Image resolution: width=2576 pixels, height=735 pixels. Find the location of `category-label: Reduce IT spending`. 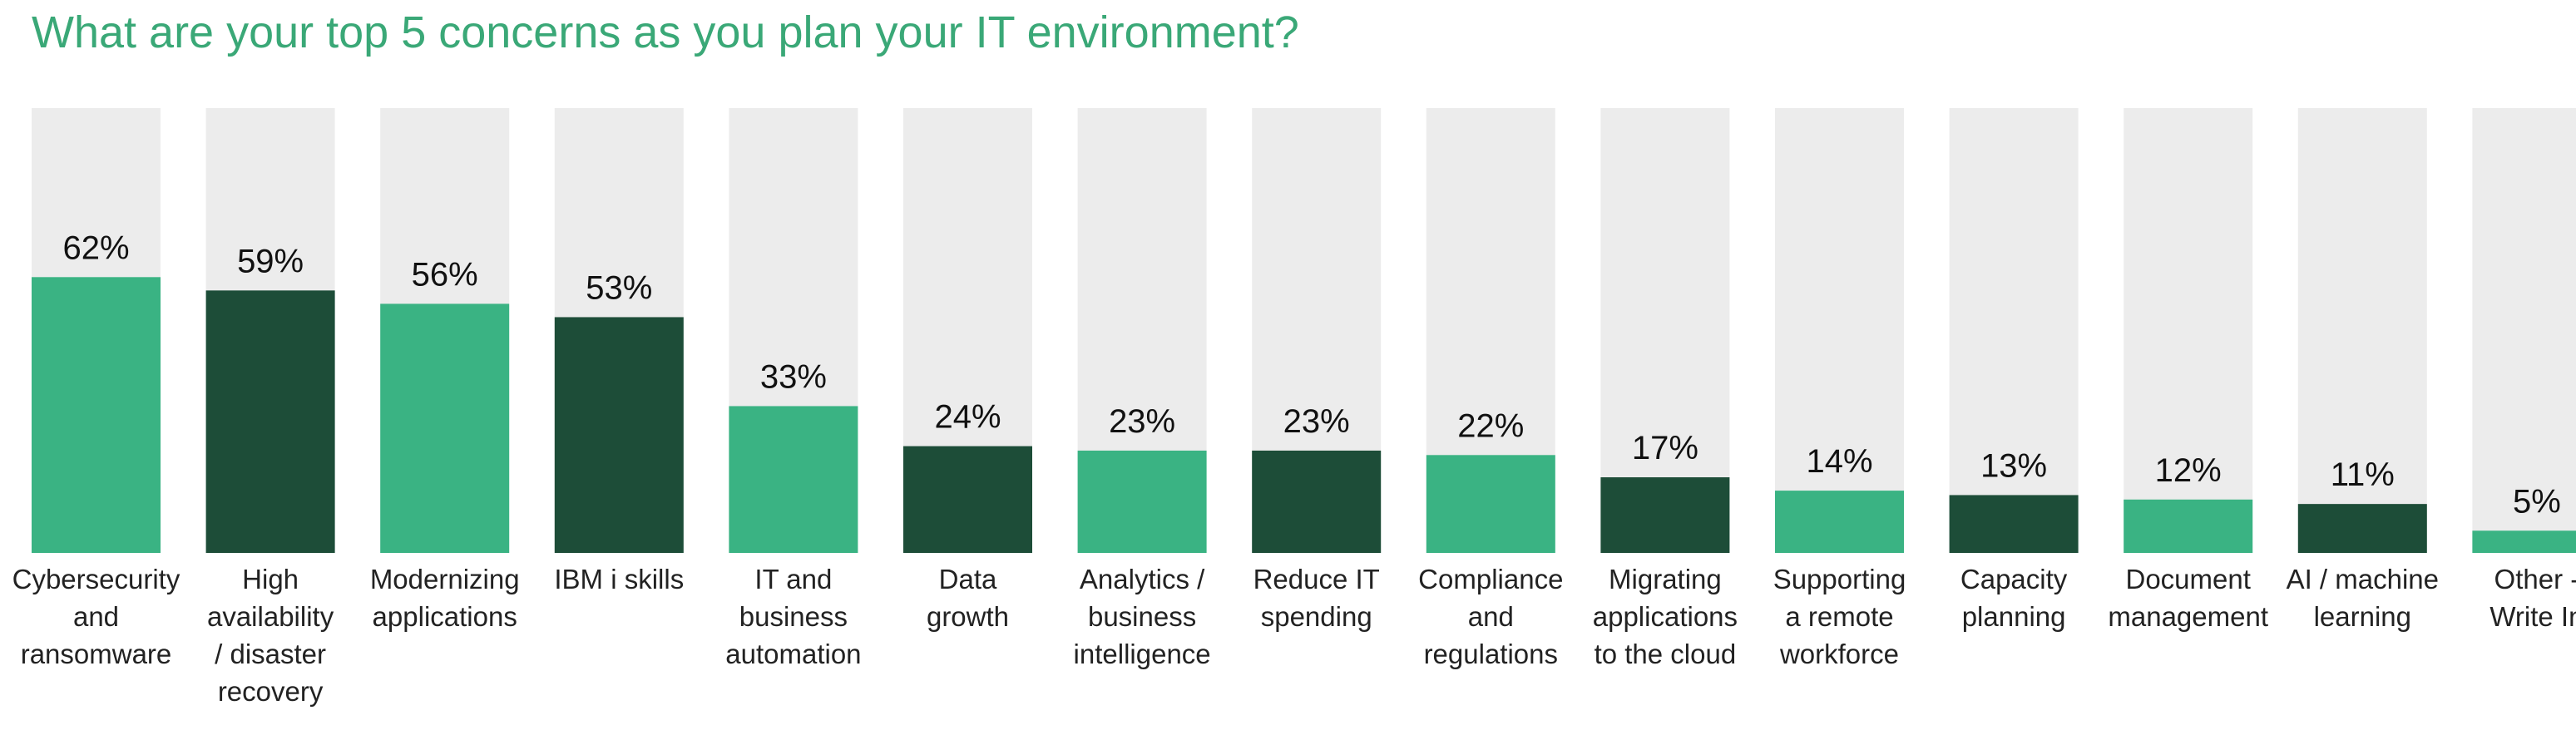

category-label: Reduce IT spending is located at coordinates (1316, 598).